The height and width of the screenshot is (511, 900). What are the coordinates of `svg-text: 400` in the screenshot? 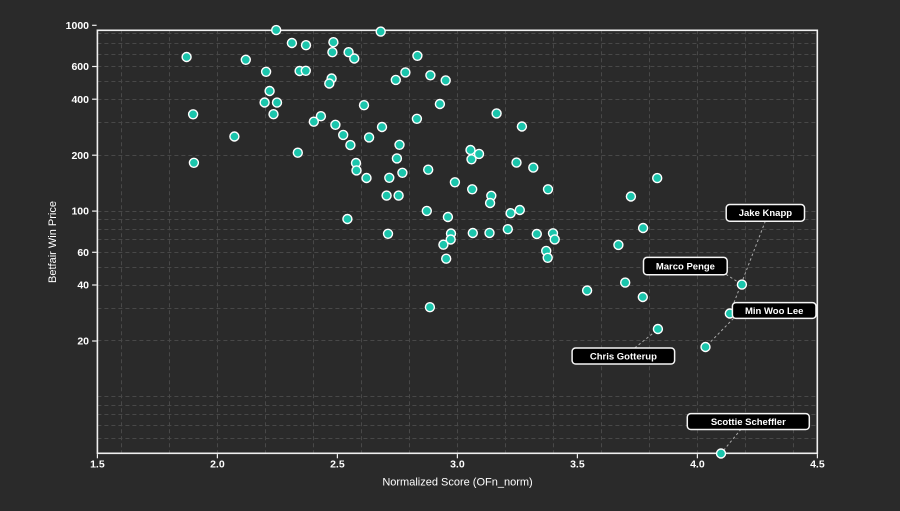 It's located at (80, 100).